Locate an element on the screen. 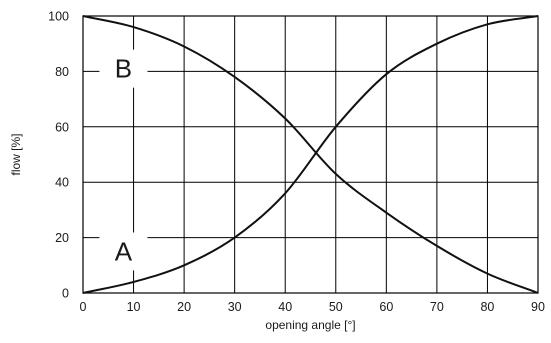  x-tick-label: 30 is located at coordinates (235, 307).